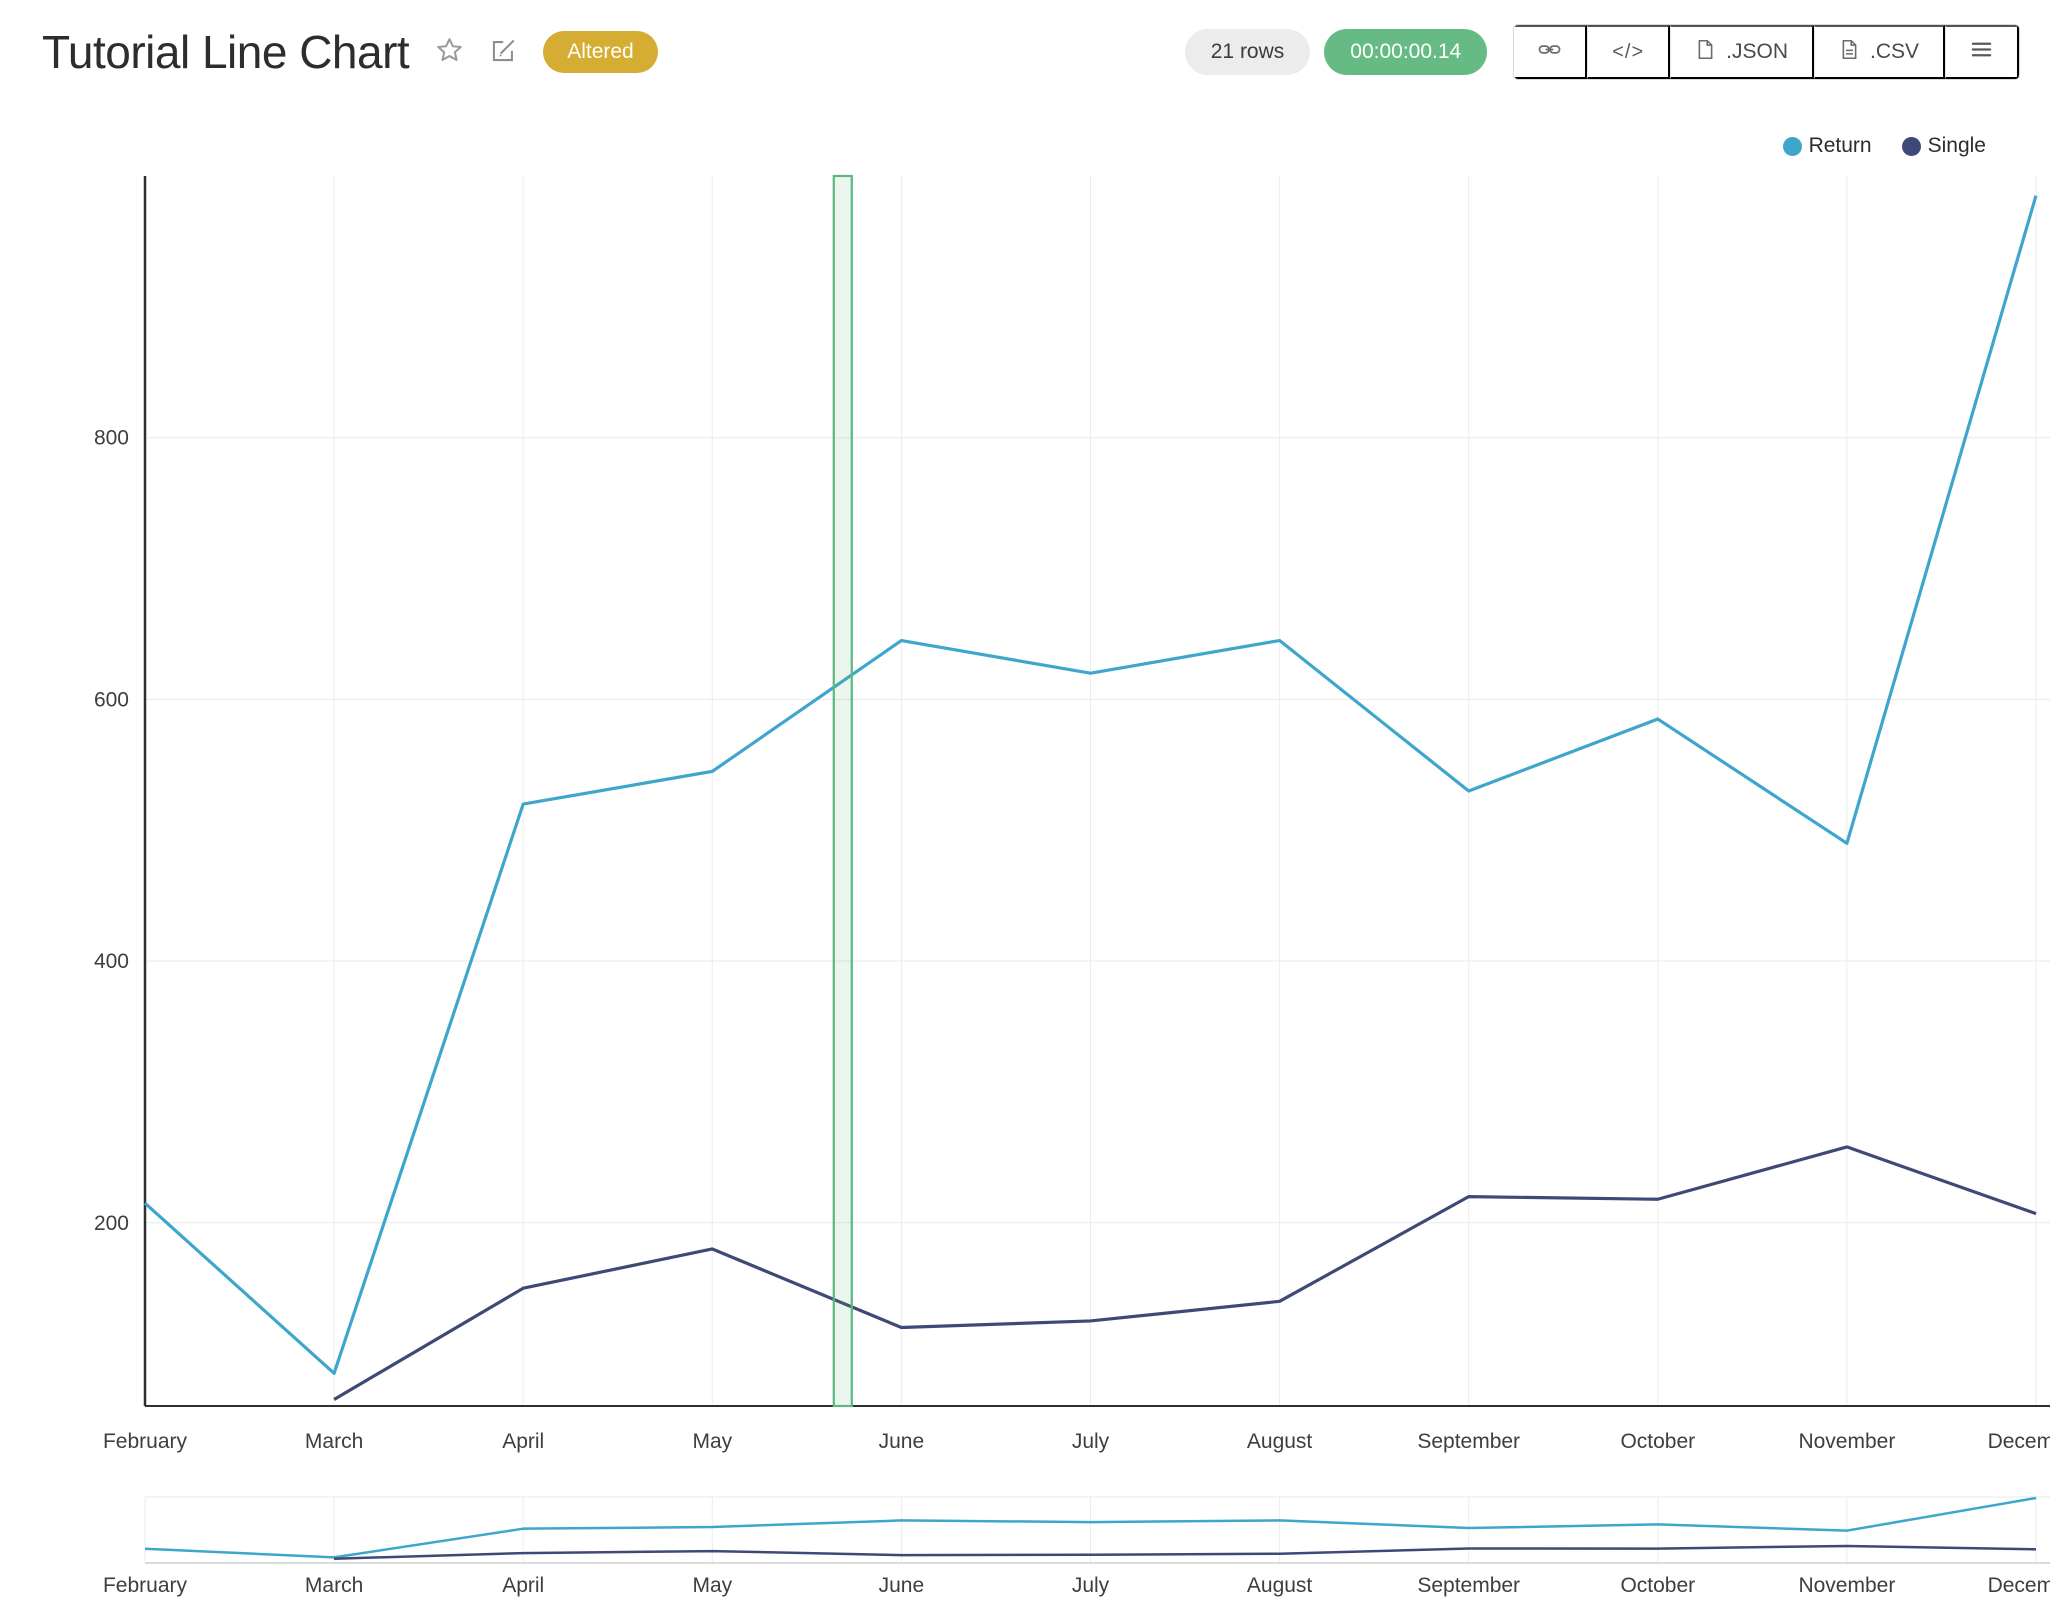 Image resolution: width=2050 pixels, height=1598 pixels. I want to click on favorite-star-button, so click(449, 52).